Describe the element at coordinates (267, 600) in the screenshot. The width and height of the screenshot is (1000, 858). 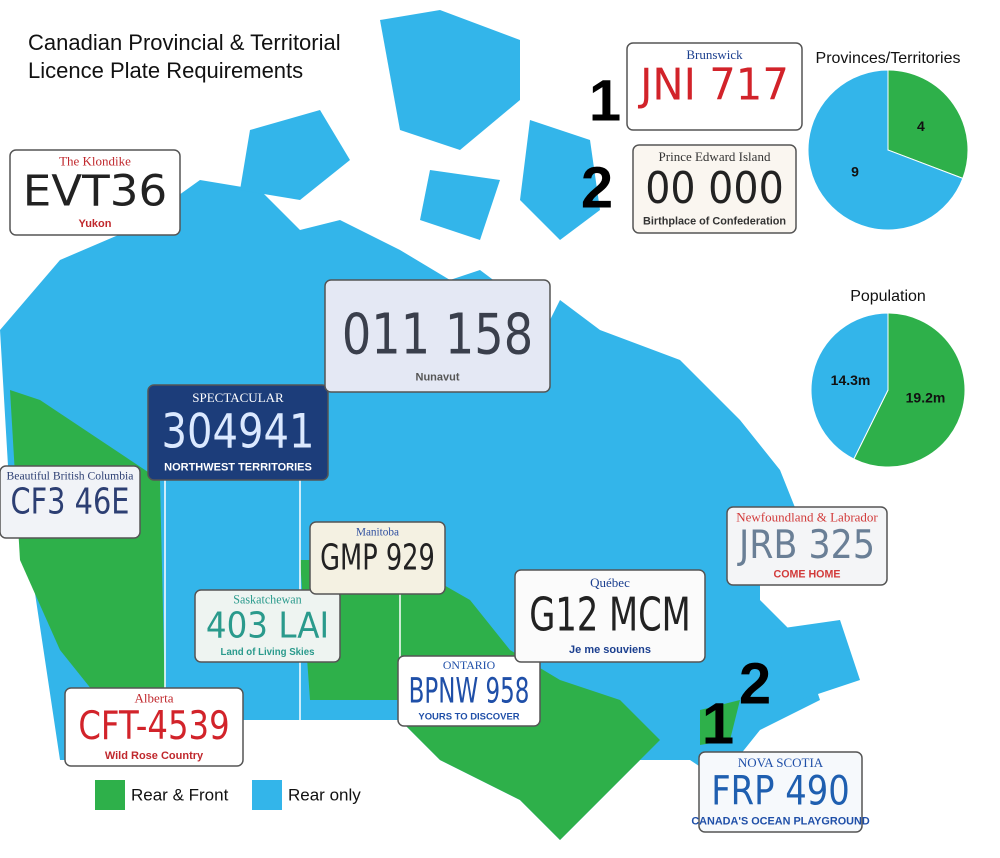
I see `plate-header: Saskatchewan` at that location.